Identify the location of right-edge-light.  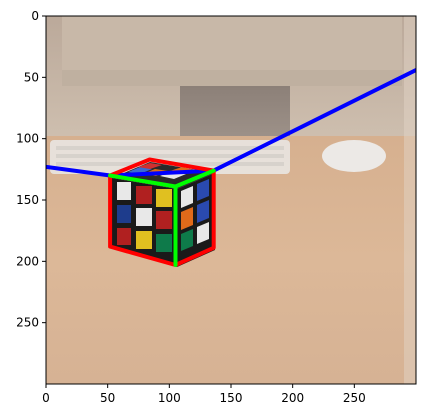
(410, 200).